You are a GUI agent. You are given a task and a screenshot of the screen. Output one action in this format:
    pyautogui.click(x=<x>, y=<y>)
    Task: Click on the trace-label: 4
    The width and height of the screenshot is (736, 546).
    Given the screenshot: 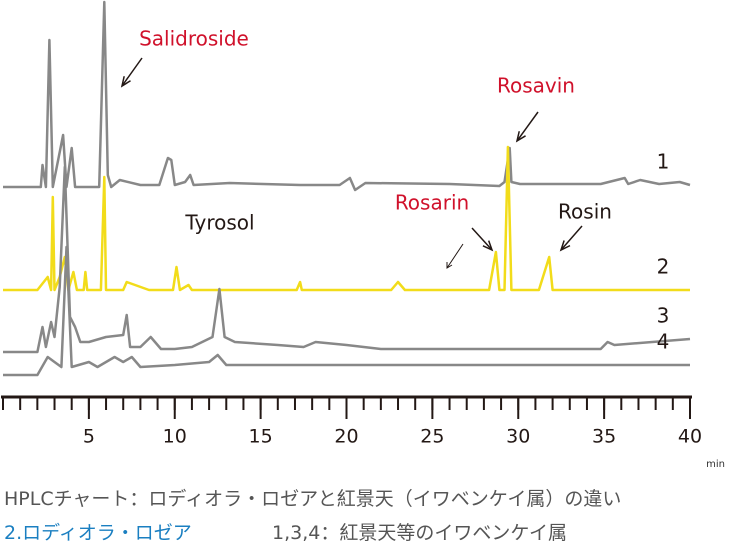 What is the action you would take?
    pyautogui.click(x=663, y=342)
    